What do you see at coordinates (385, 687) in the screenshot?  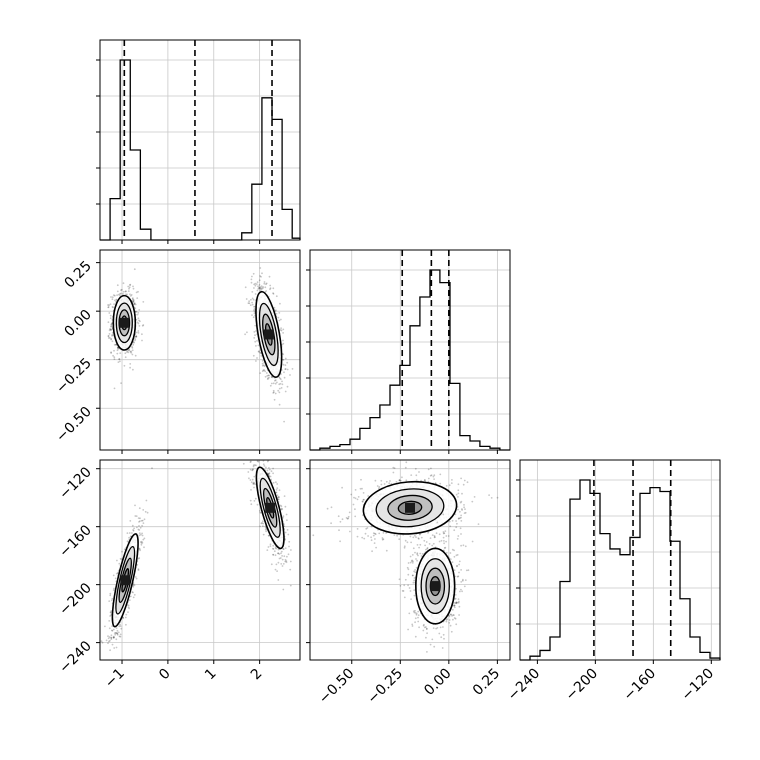 I see `x-tick-label: −0.25` at bounding box center [385, 687].